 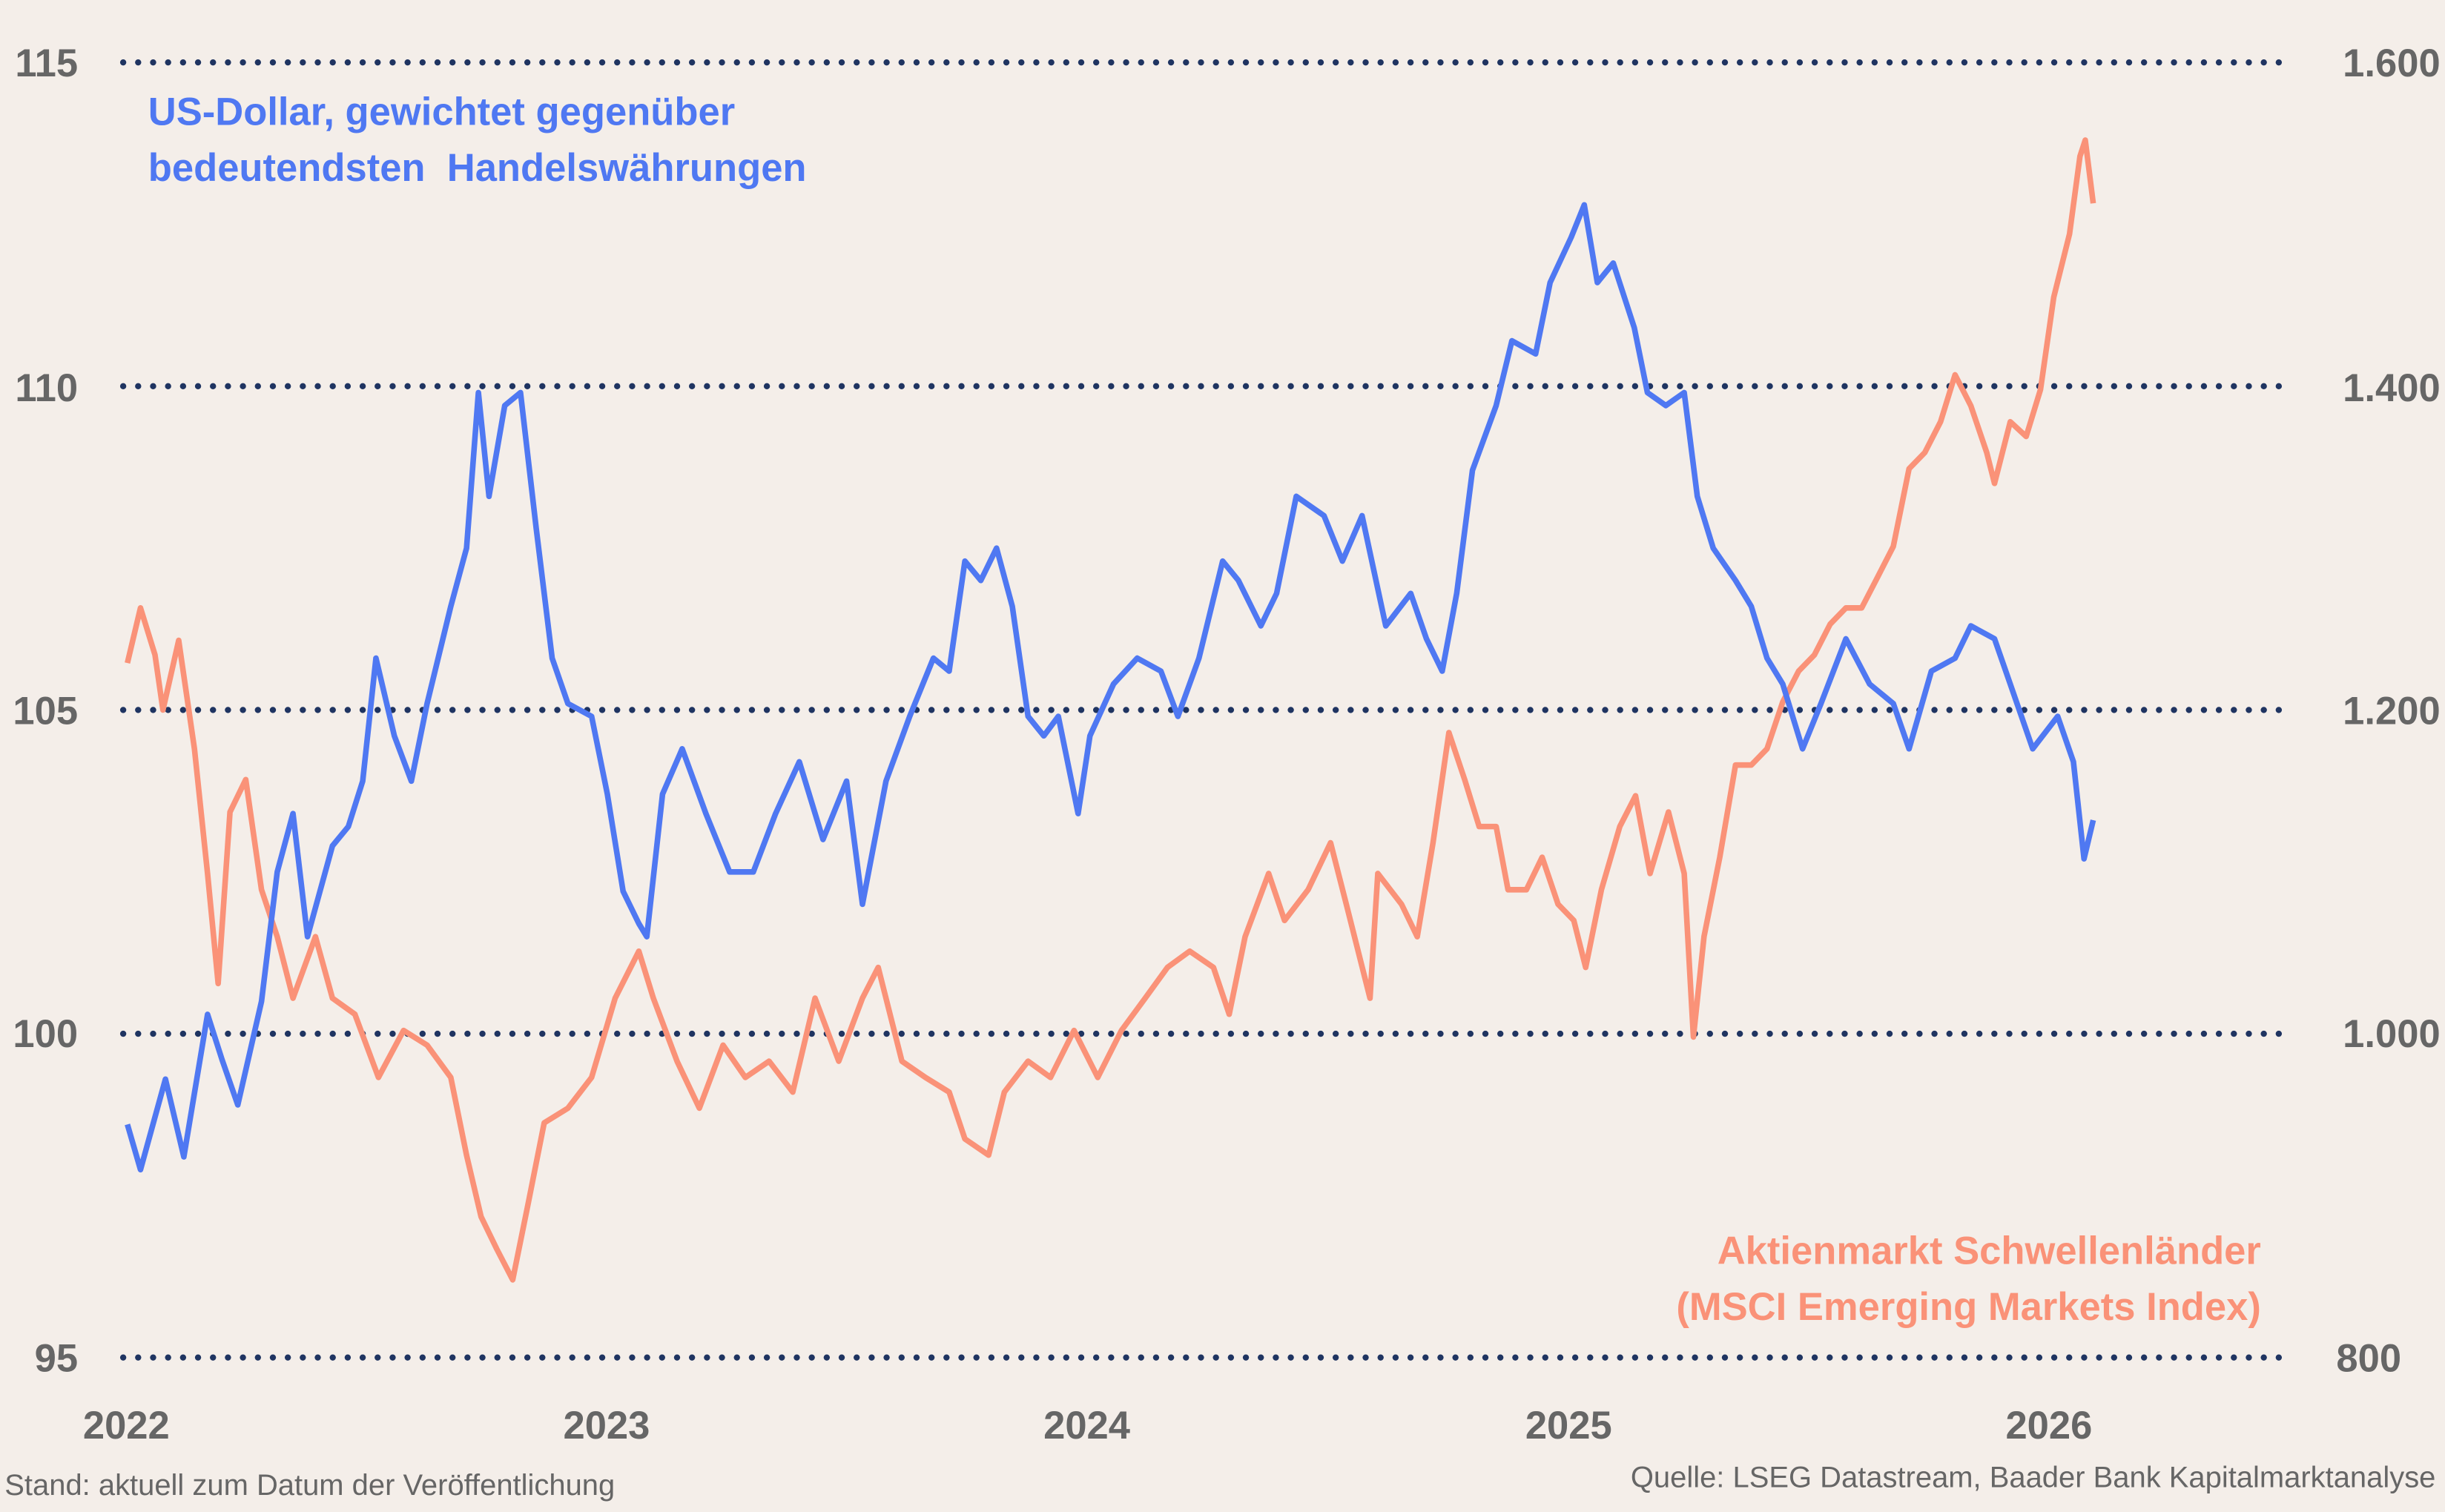 I want to click on right-axis: 1.600 1.400 1.200 1.000 800, so click(x=2388, y=711).